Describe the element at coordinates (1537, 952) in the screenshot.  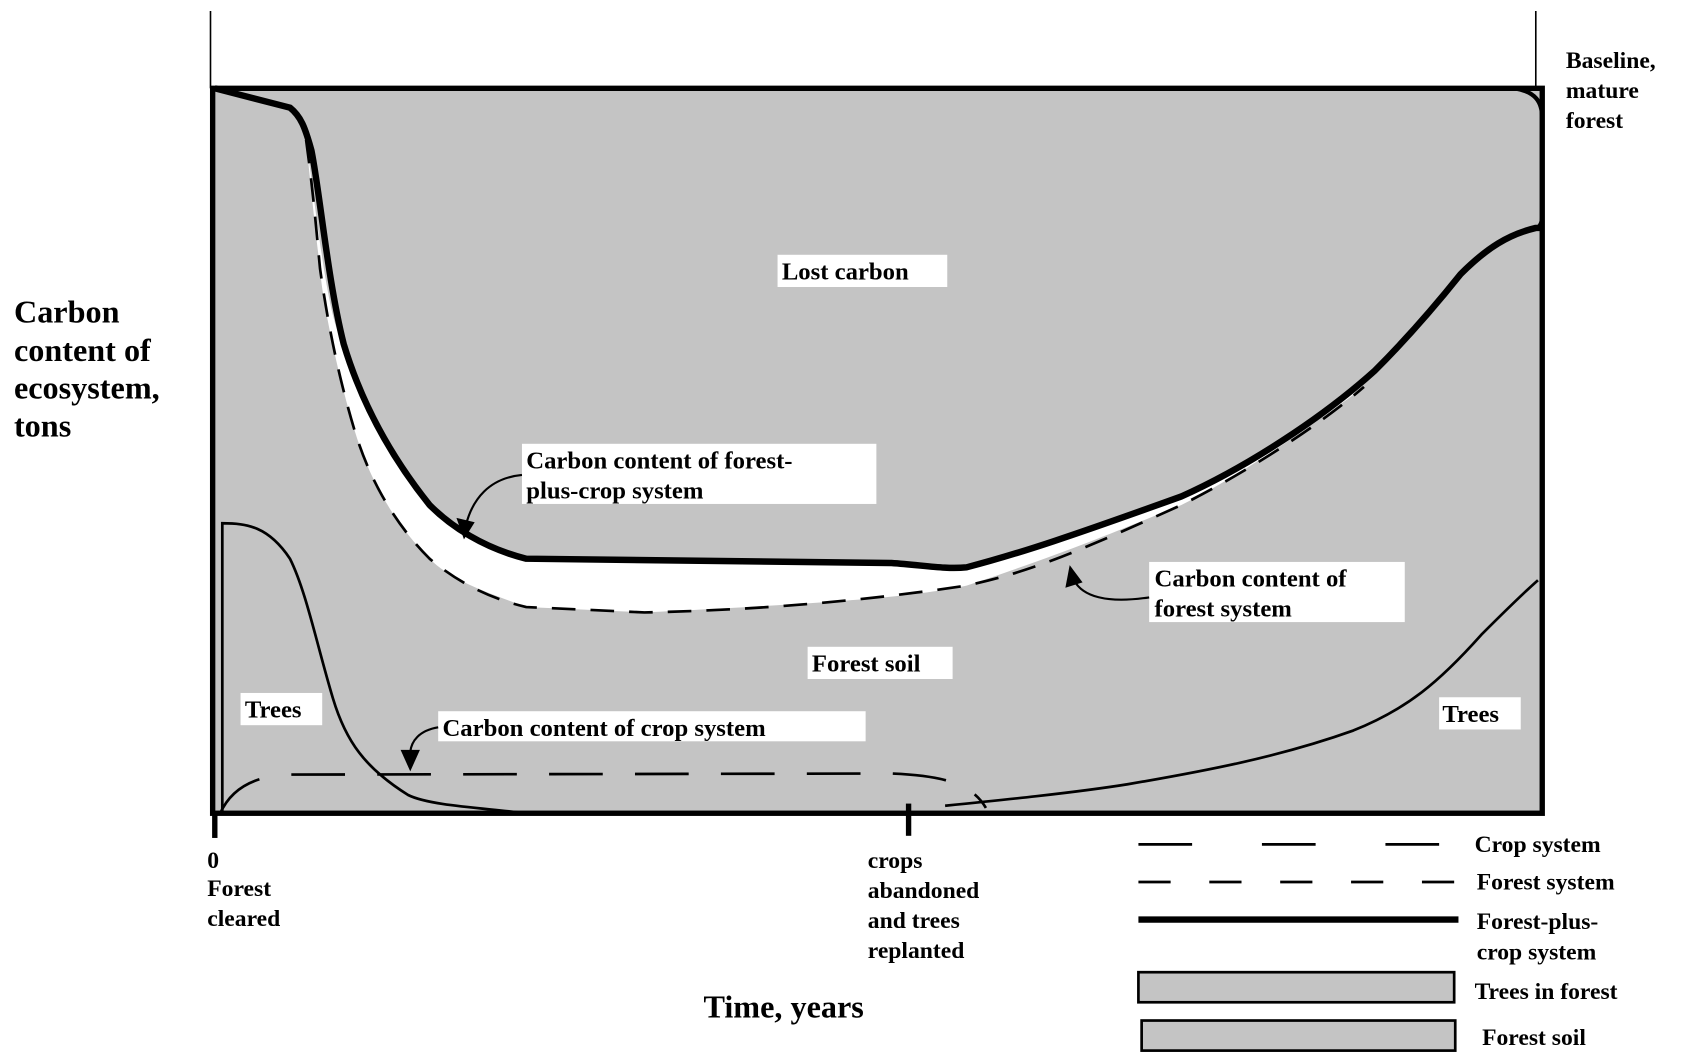
I see `legend-label: crop system` at that location.